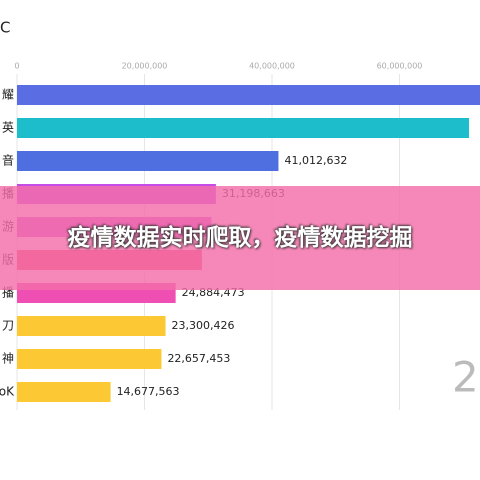  What do you see at coordinates (8, 359) in the screenshot?
I see `category-label: 神` at bounding box center [8, 359].